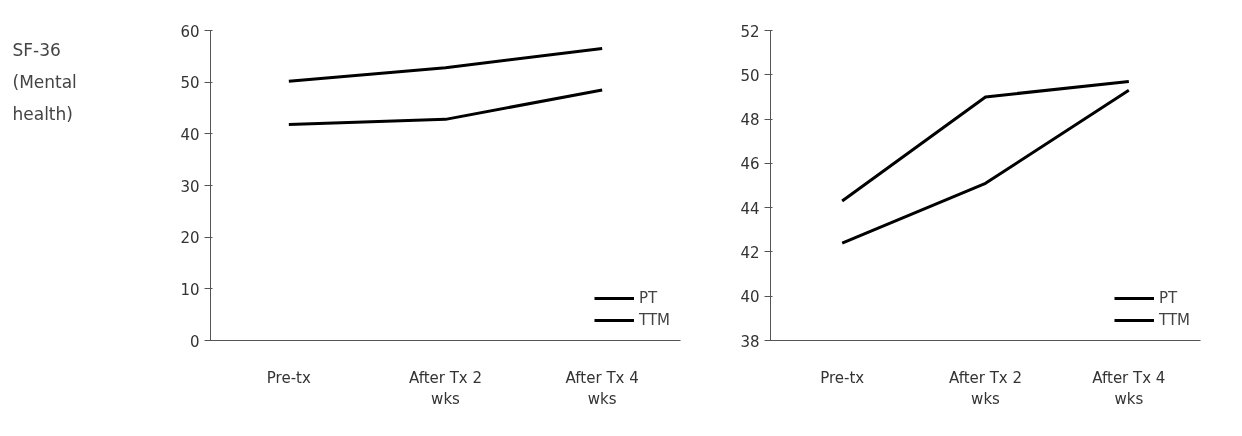 This screenshot has height=436, width=1242. What do you see at coordinates (190, 238) in the screenshot?
I see `y-tick-label: 20` at bounding box center [190, 238].